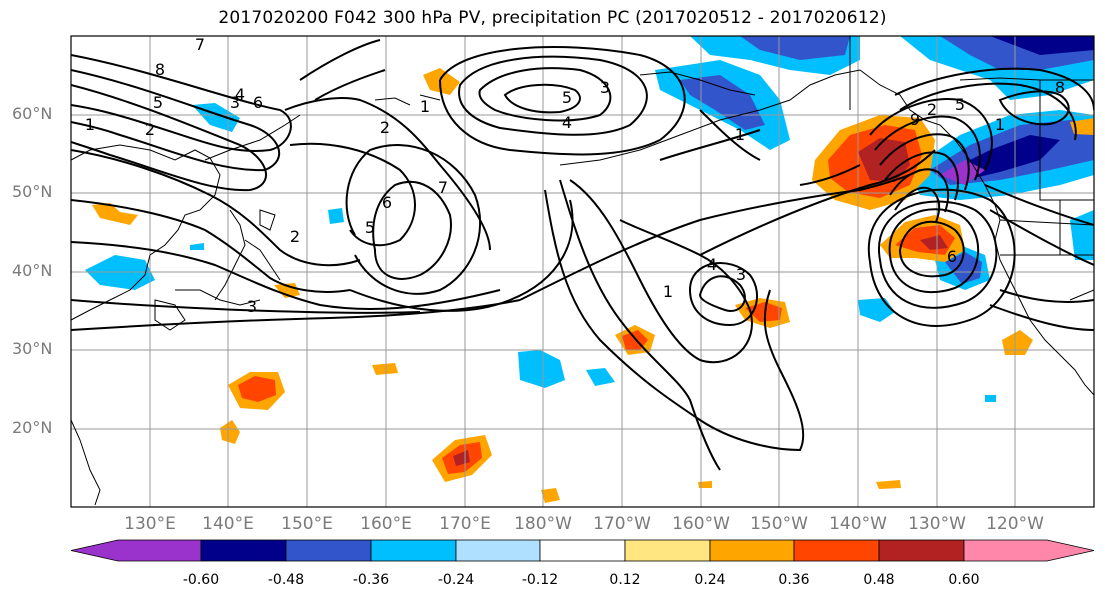 The image size is (1105, 601). I want to click on colorbar-tick-label: -0.60, so click(201, 580).